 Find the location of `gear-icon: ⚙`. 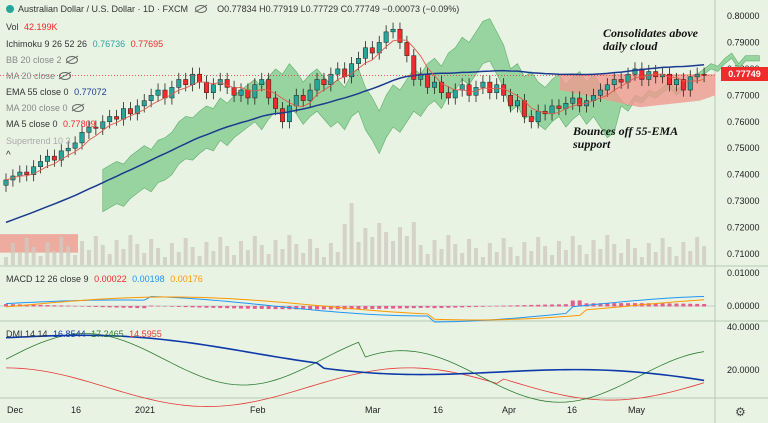

gear-icon: ⚙ is located at coordinates (740, 412).